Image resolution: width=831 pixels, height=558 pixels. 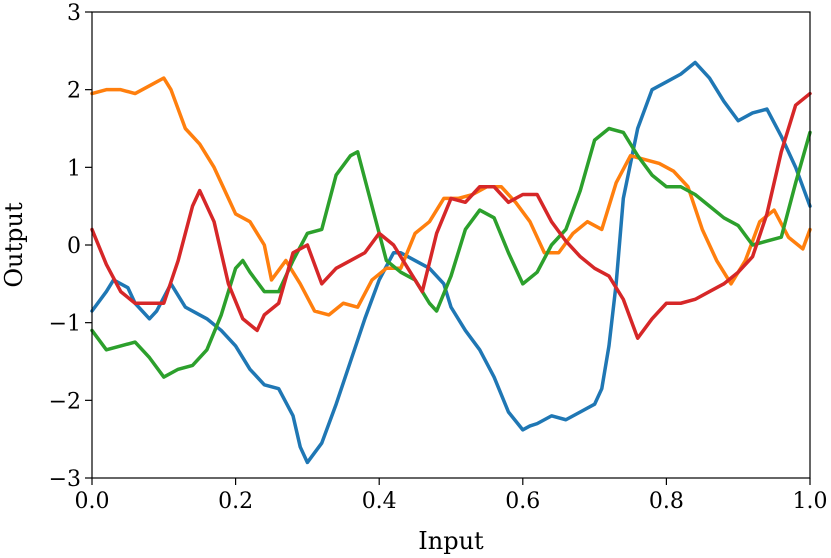 What do you see at coordinates (74, 246) in the screenshot?
I see `y-tick-label: 0` at bounding box center [74, 246].